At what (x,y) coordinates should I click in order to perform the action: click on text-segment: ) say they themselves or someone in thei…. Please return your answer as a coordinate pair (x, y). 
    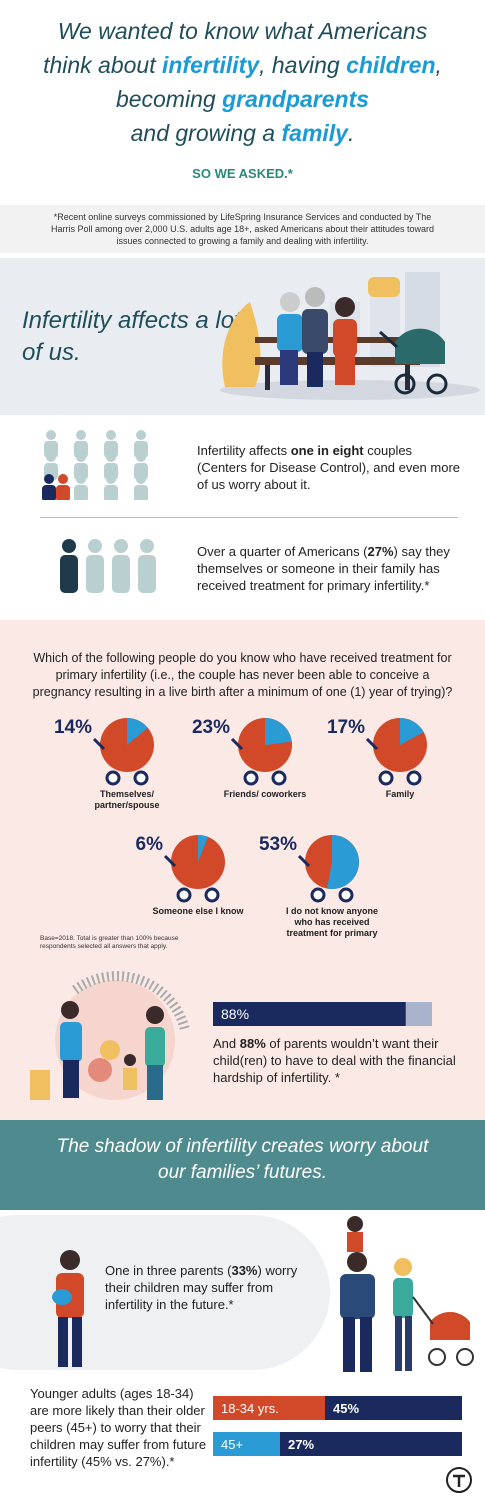
    Looking at the image, I should click on (323, 568).